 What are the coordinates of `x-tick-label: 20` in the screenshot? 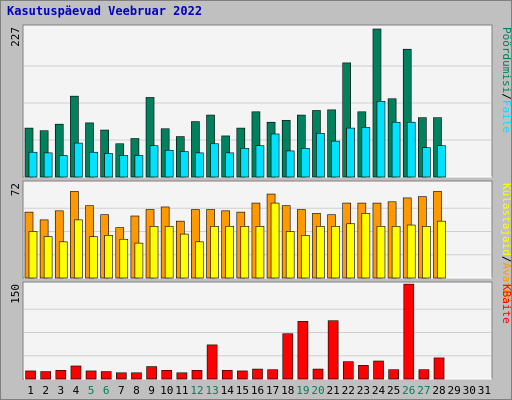 It's located at (317, 390).